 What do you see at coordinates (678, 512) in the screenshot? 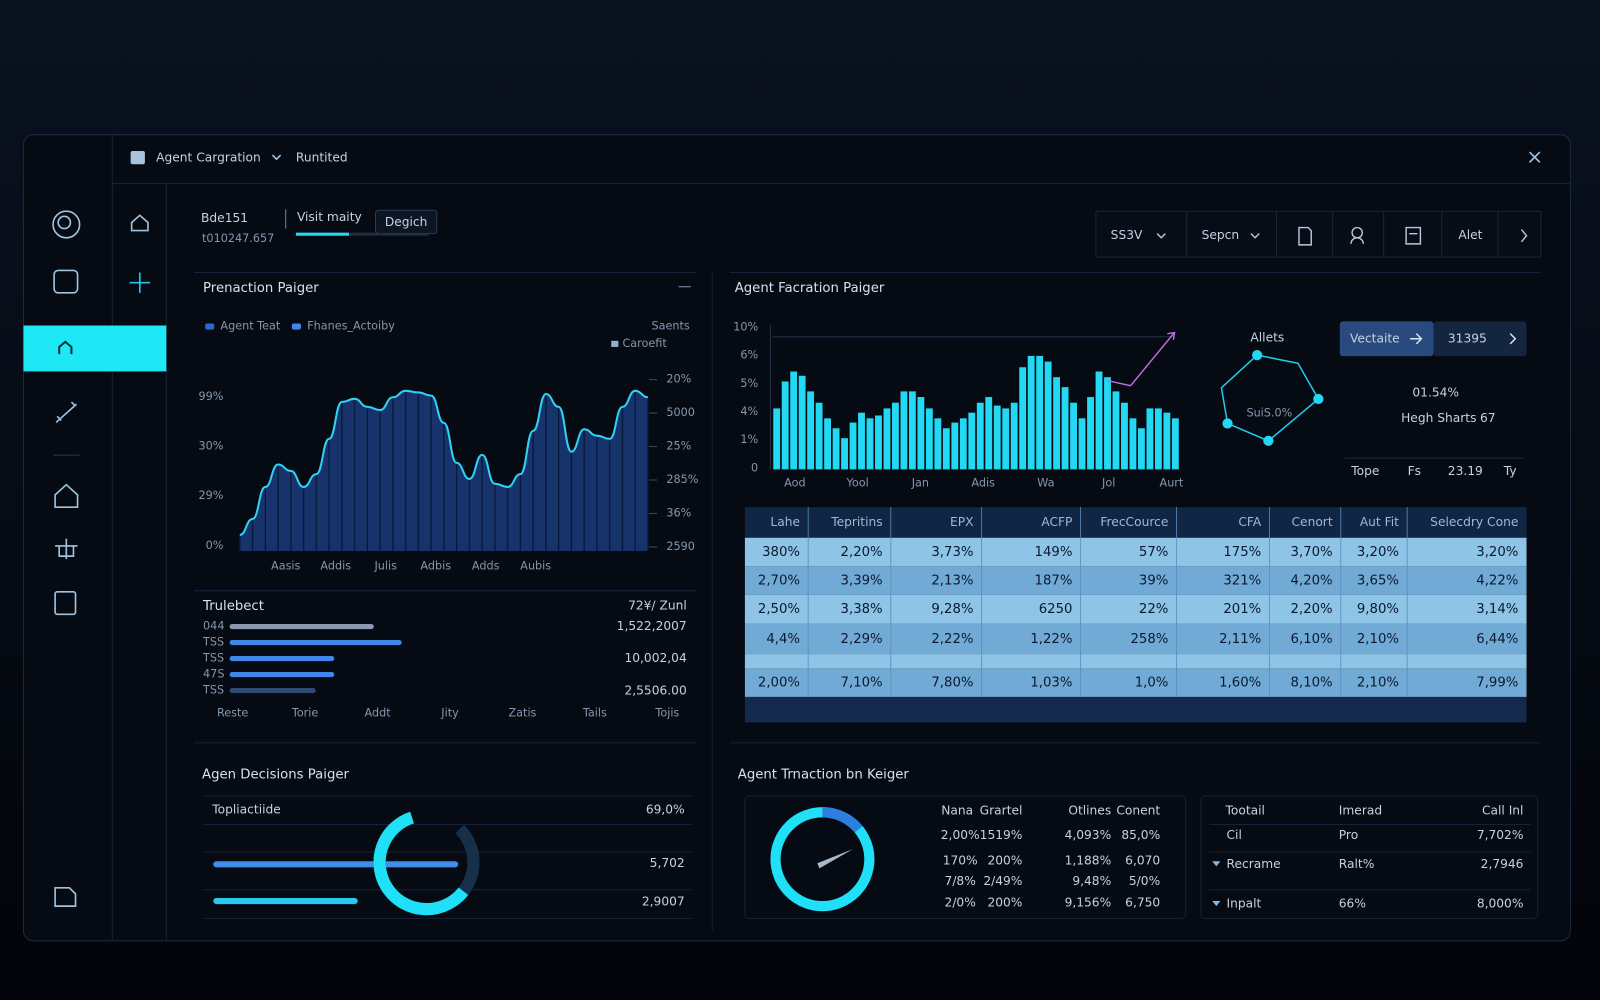
I see `y2-tick-label: 36%` at bounding box center [678, 512].